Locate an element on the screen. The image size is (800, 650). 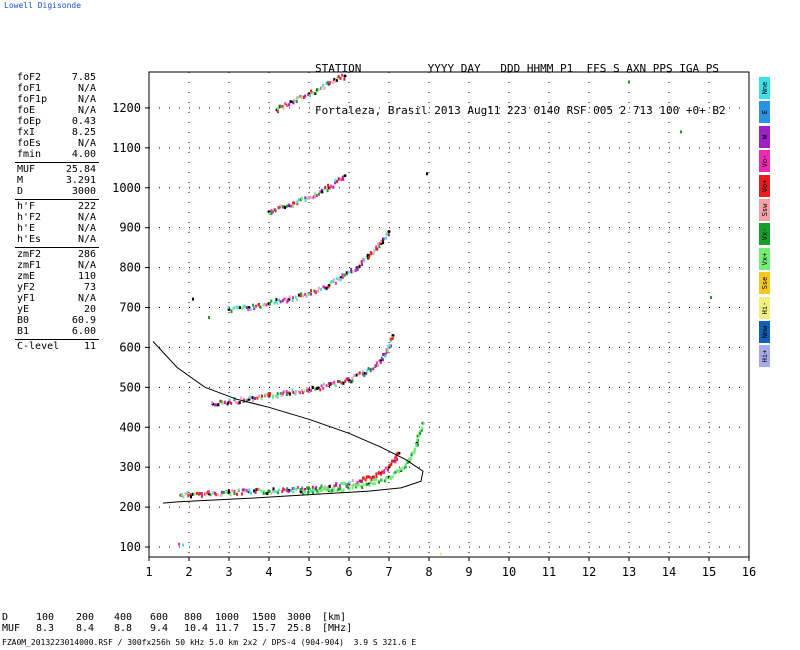
x-tick-label: 9 is located at coordinates (468, 572).